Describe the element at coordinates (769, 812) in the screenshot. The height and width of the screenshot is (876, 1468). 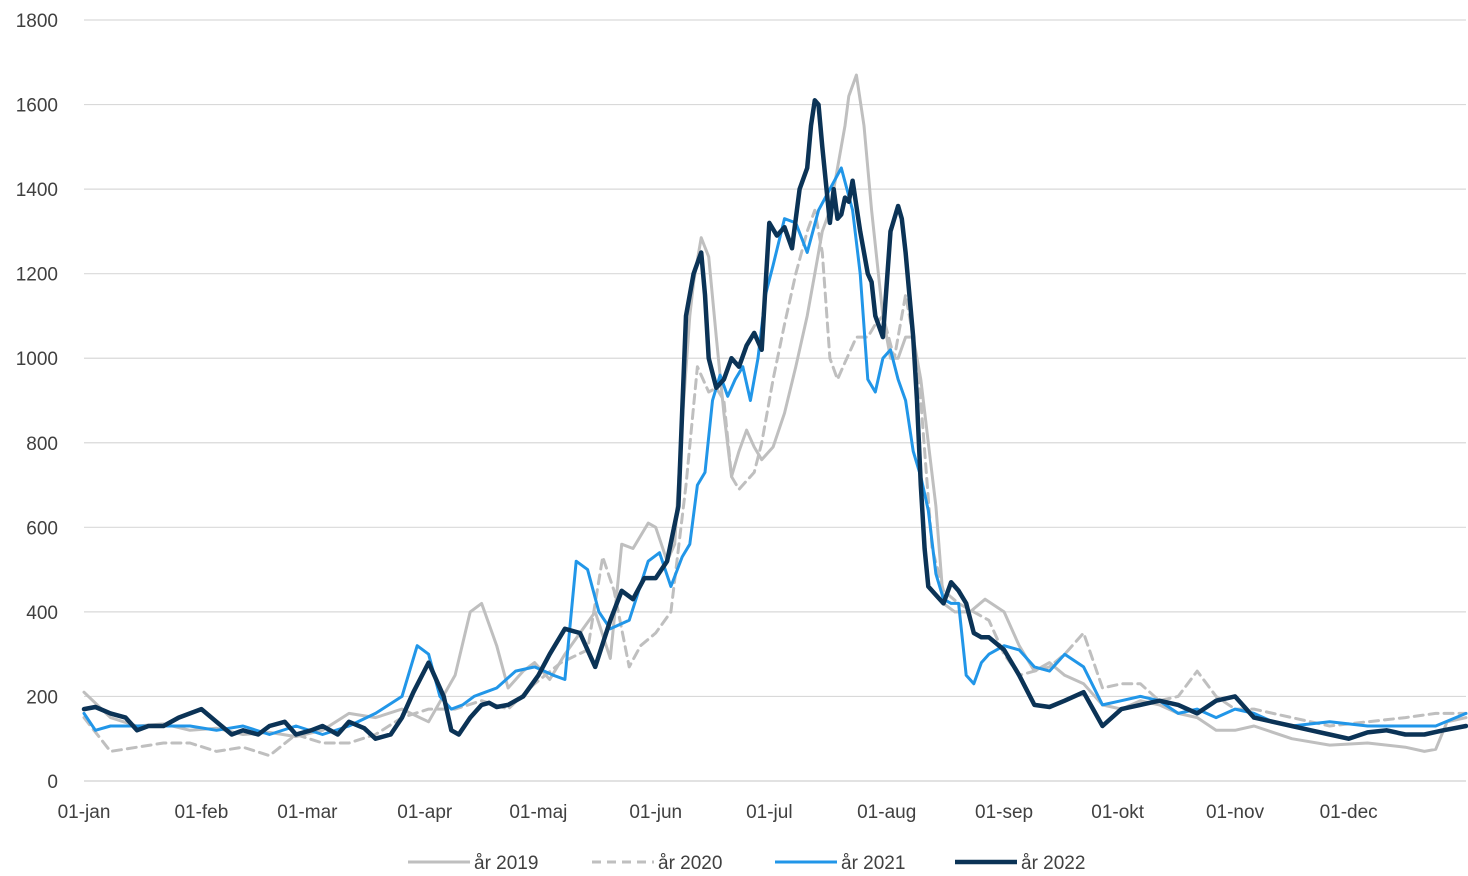
I see `x-tick-label: 01-jul` at that location.